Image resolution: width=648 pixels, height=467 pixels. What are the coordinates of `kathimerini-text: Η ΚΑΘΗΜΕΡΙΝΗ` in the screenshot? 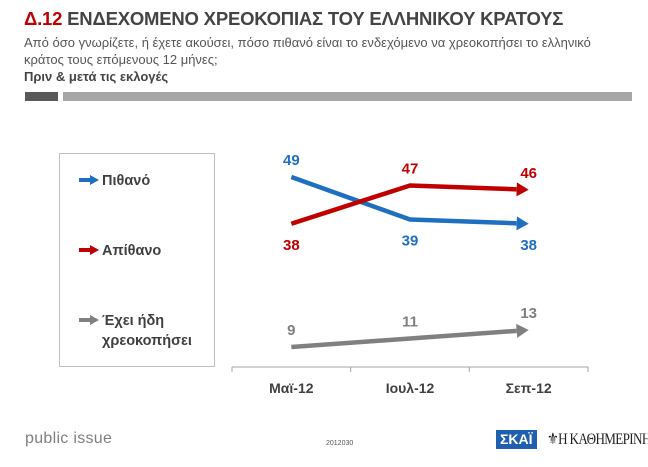 It's located at (603, 439).